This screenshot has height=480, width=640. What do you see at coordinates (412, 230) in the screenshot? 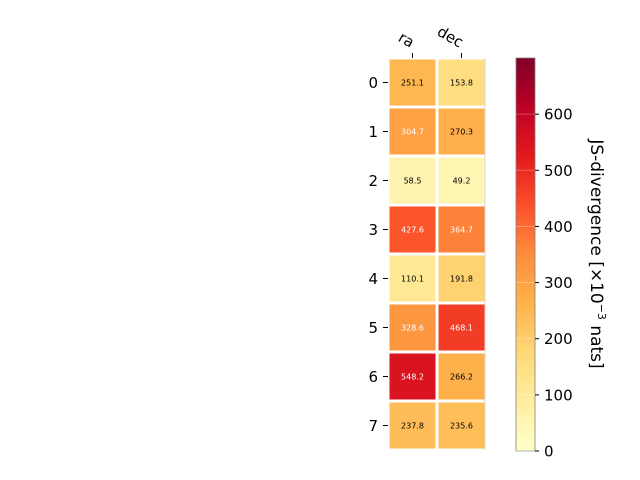
I see `cell-value-label: 427.6` at bounding box center [412, 230].